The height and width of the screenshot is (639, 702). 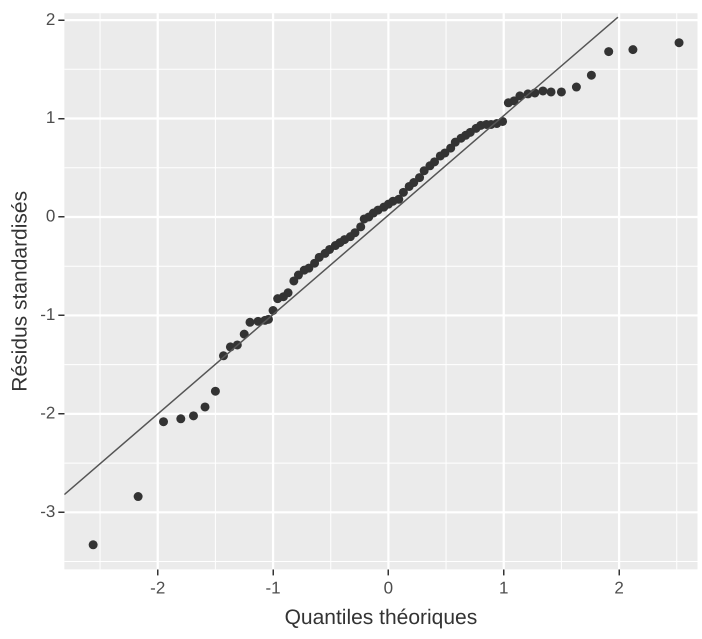 I want to click on x-axis-title: Quantiles théoriques, so click(x=381, y=618).